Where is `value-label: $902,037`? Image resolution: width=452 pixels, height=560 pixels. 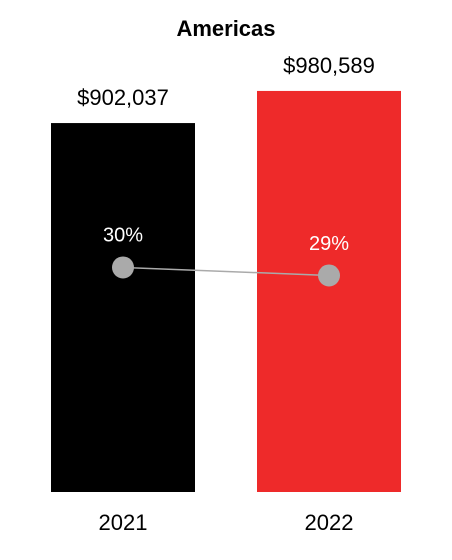
value-label: $902,037 is located at coordinates (123, 97).